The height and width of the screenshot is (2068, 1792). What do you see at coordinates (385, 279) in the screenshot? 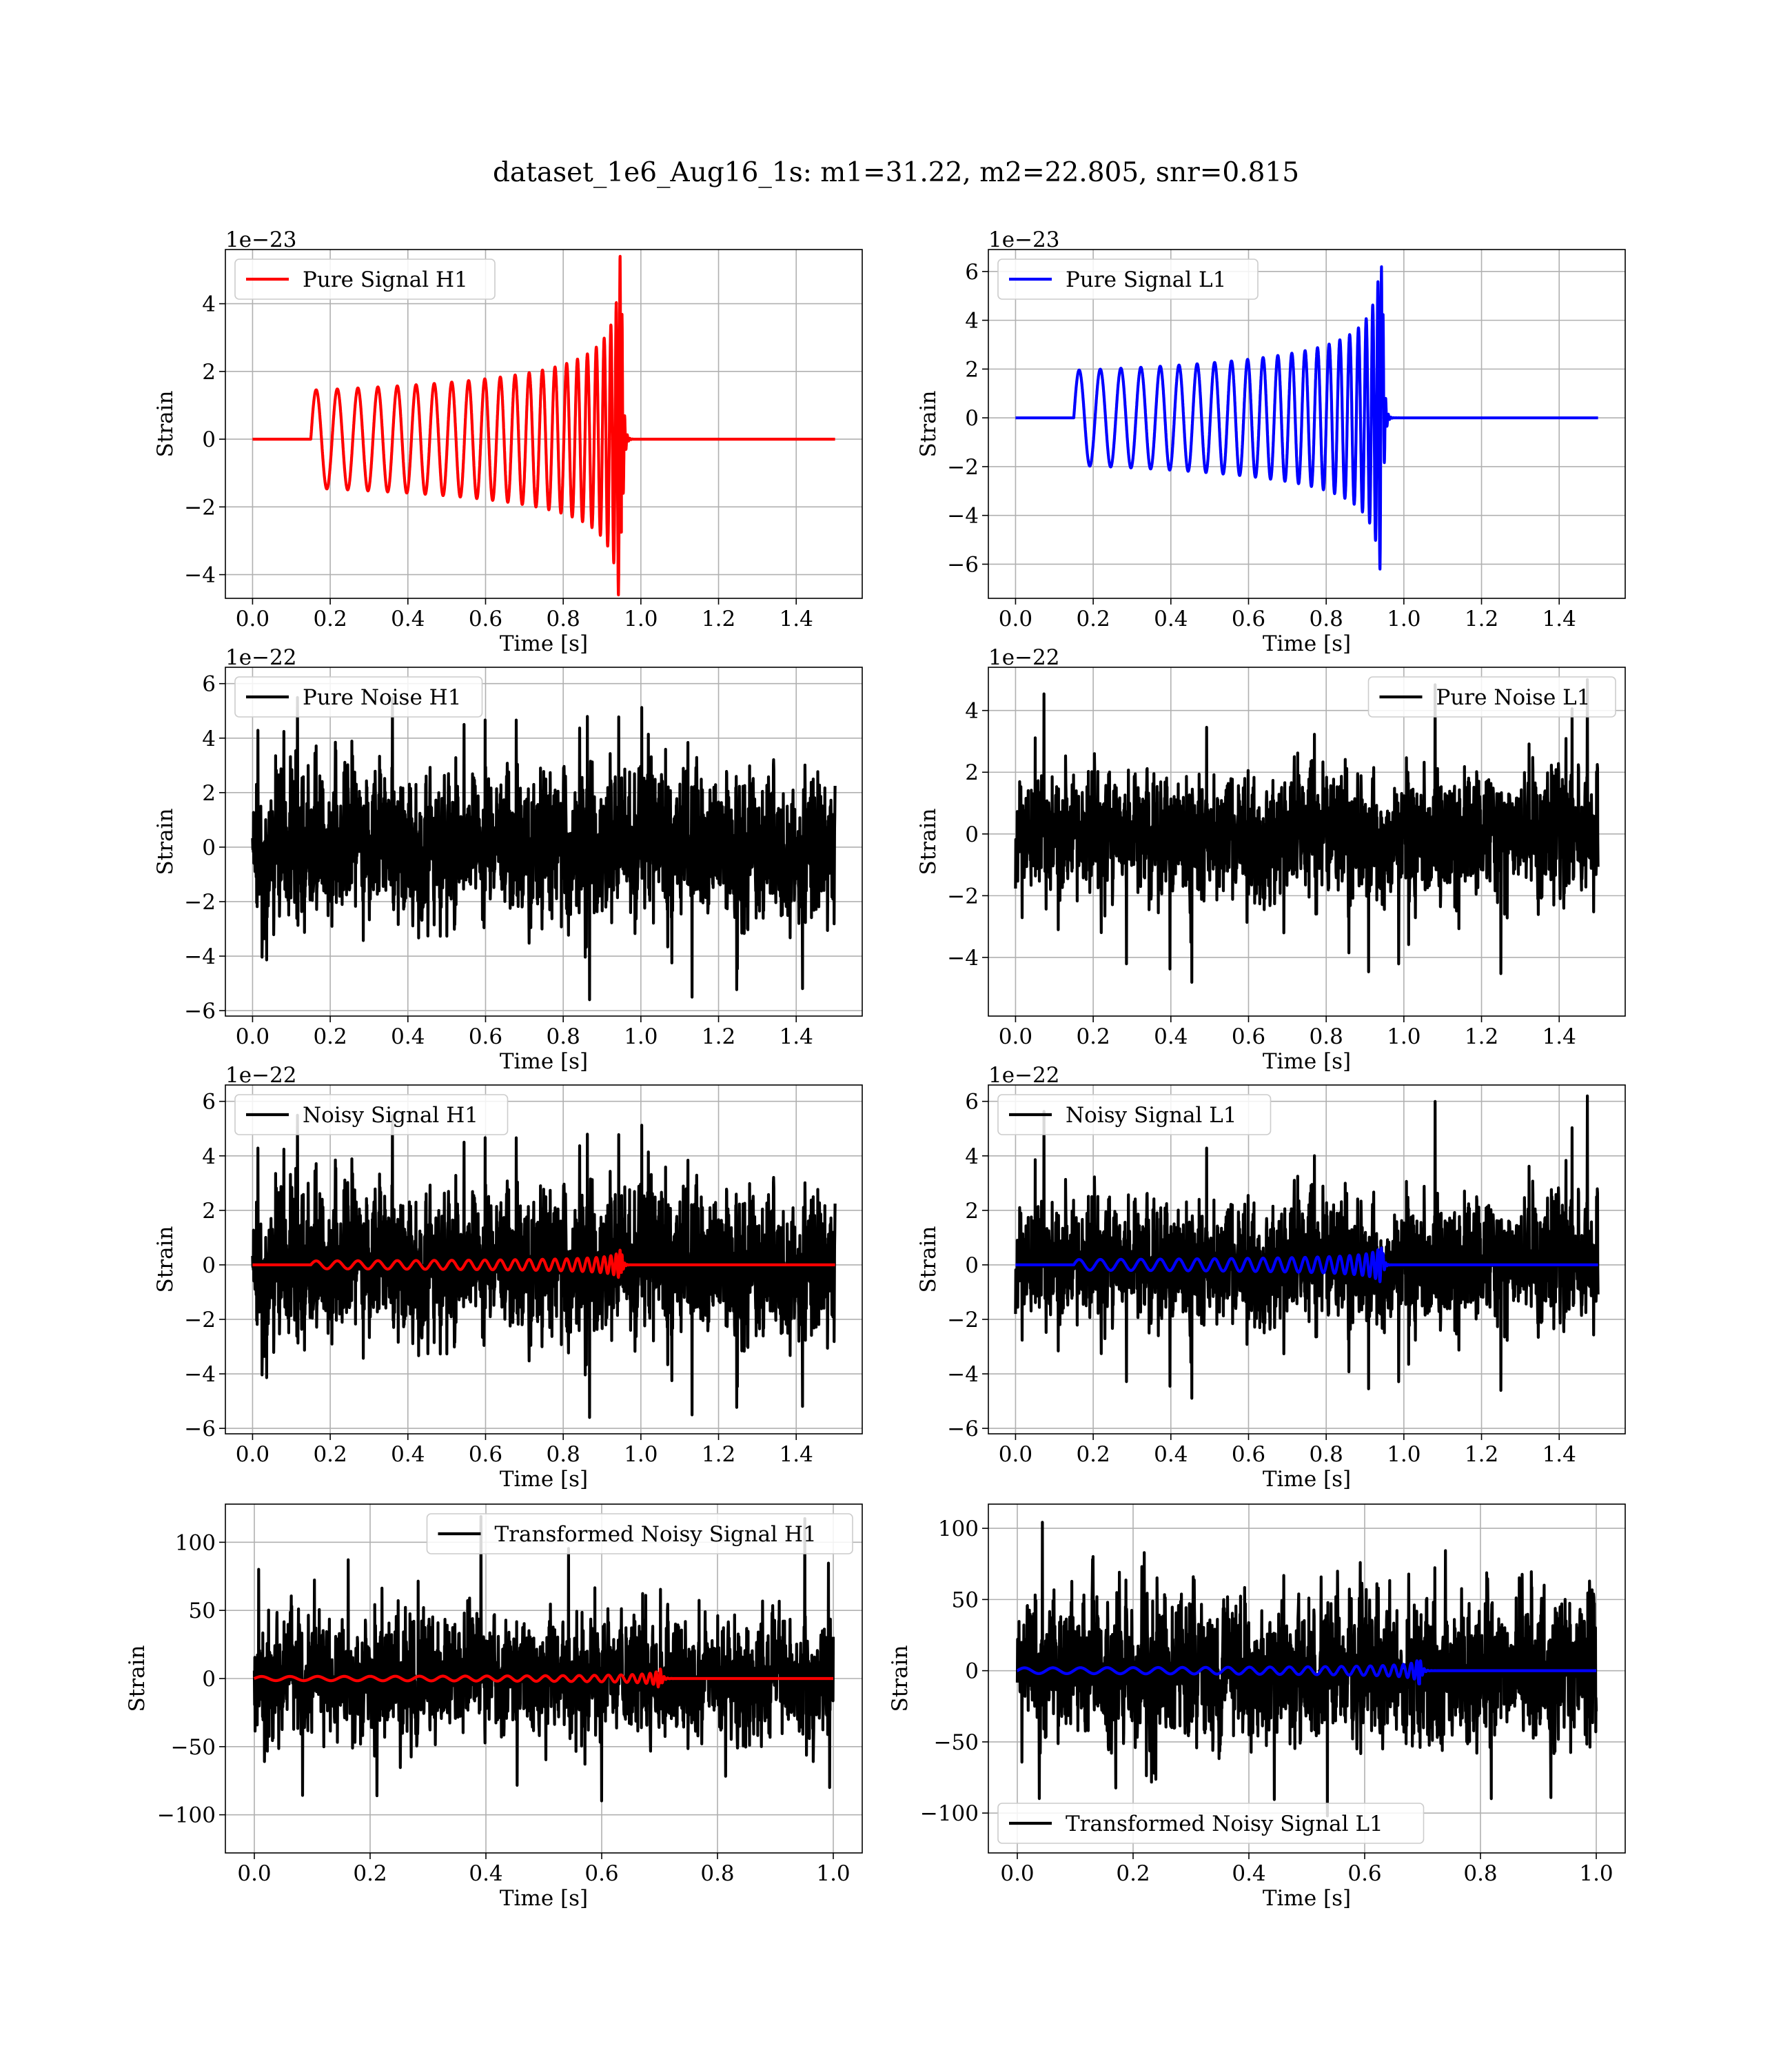
I see `legend-label: Pure Signal H1` at bounding box center [385, 279].